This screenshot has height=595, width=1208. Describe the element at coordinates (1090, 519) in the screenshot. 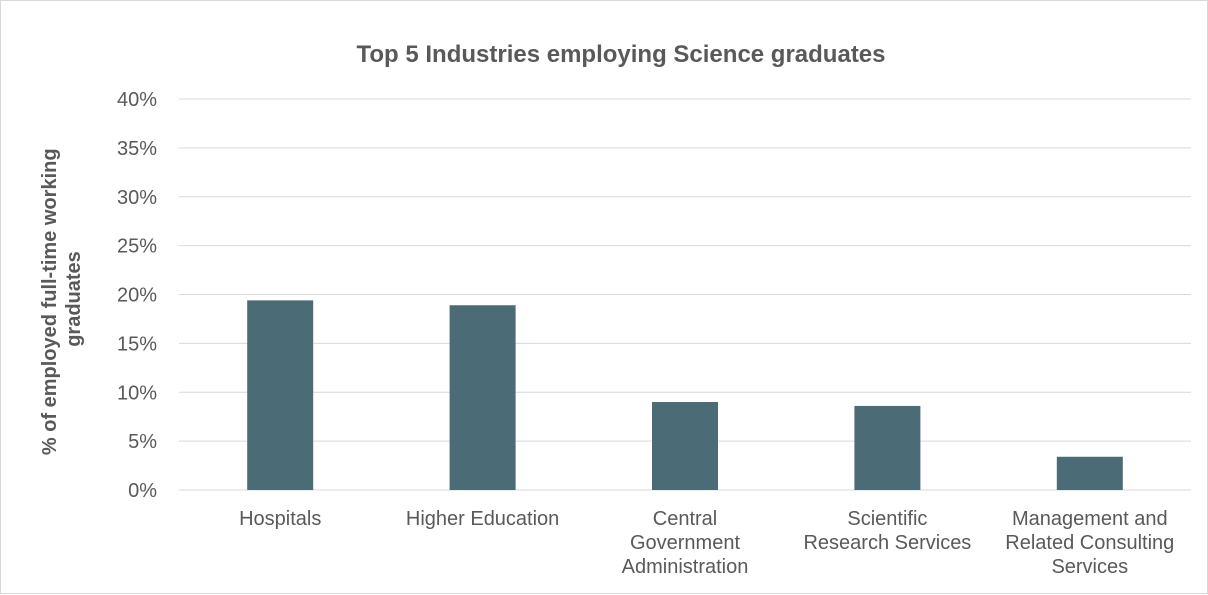

I see `x-category-label-line: Management and` at that location.